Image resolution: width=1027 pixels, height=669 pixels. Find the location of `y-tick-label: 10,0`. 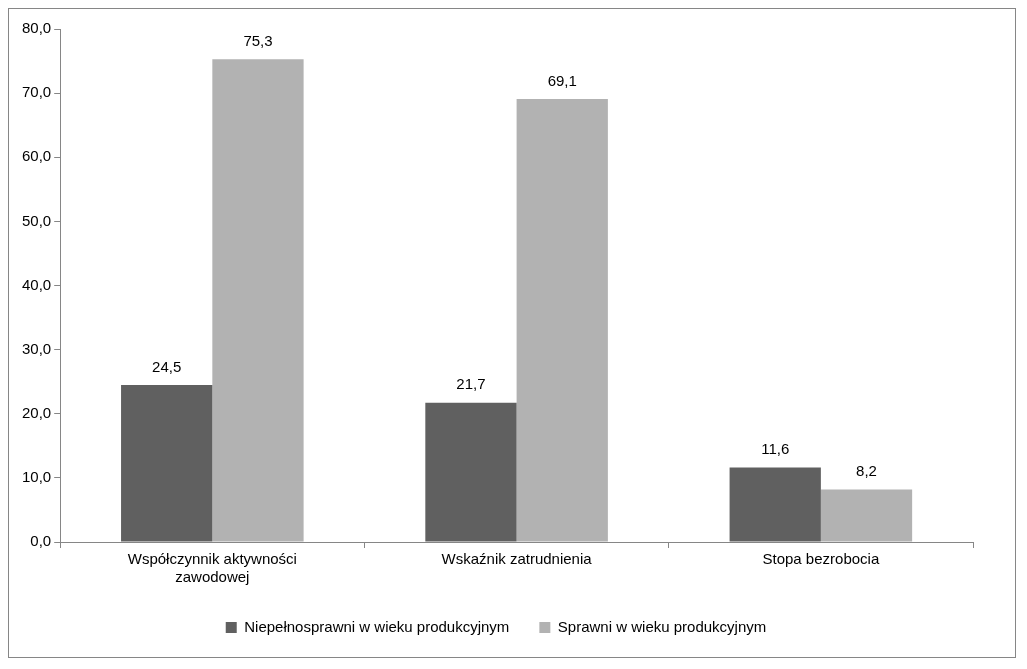

y-tick-label: 10,0 is located at coordinates (36, 477).